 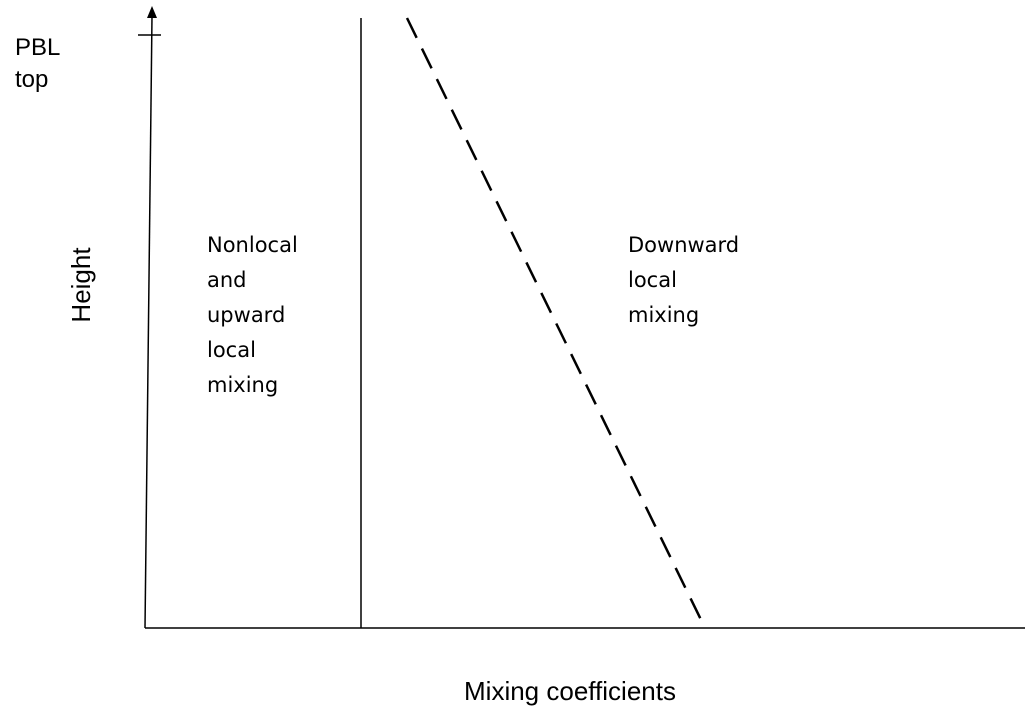 I want to click on region-label: upward, so click(x=246, y=315).